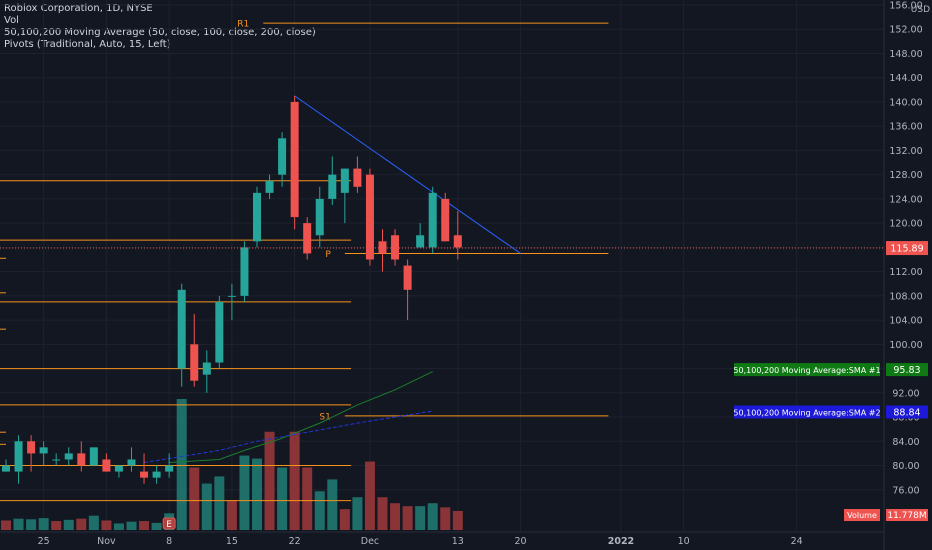 This screenshot has height=550, width=932. Describe the element at coordinates (11, 20) in the screenshot. I see `volume-indicator-title: Vol` at that location.